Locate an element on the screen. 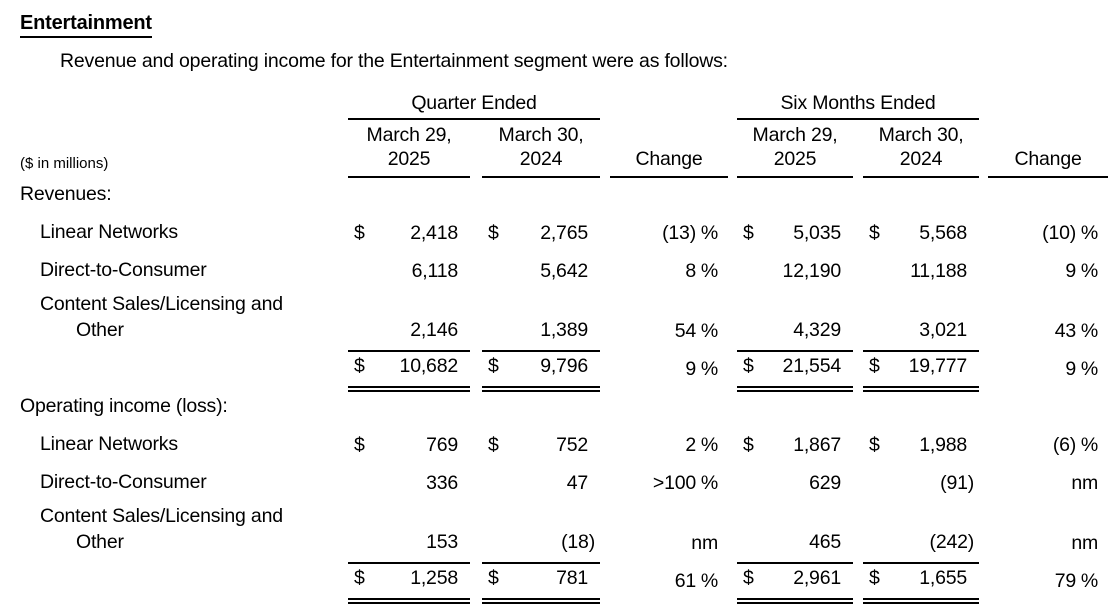 The height and width of the screenshot is (613, 1119). change-cell-sixmonths: 9% is located at coordinates (1048, 272).